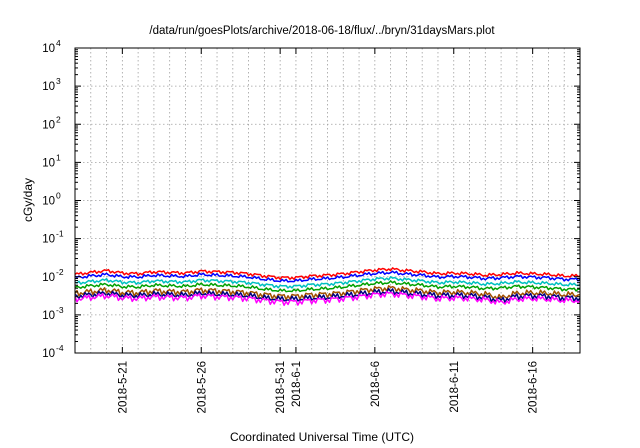 Image resolution: width=640 pixels, height=448 pixels. I want to click on x-tick-label: 2018-5-21, so click(123, 387).